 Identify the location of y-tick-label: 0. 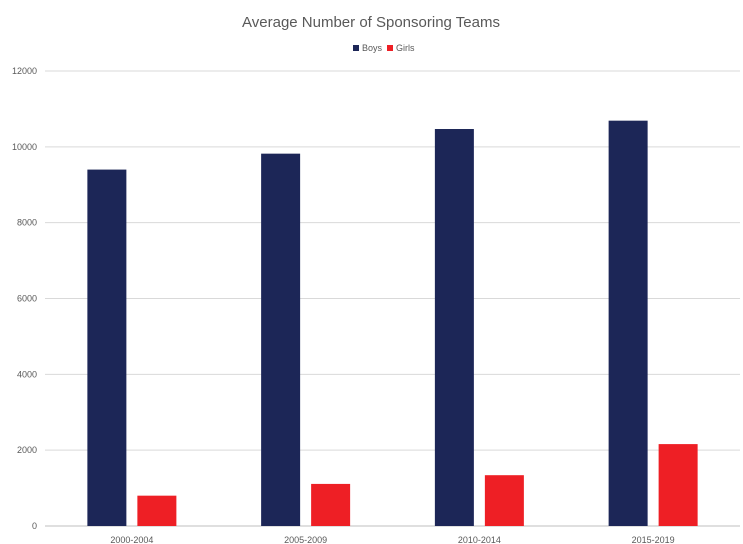
(34, 526).